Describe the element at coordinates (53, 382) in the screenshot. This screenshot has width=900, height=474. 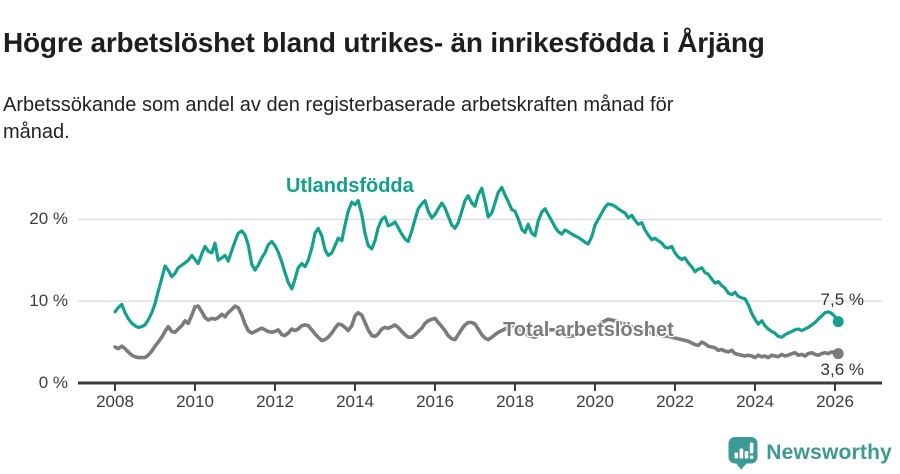
I see `y-tick-label: 0 %` at that location.